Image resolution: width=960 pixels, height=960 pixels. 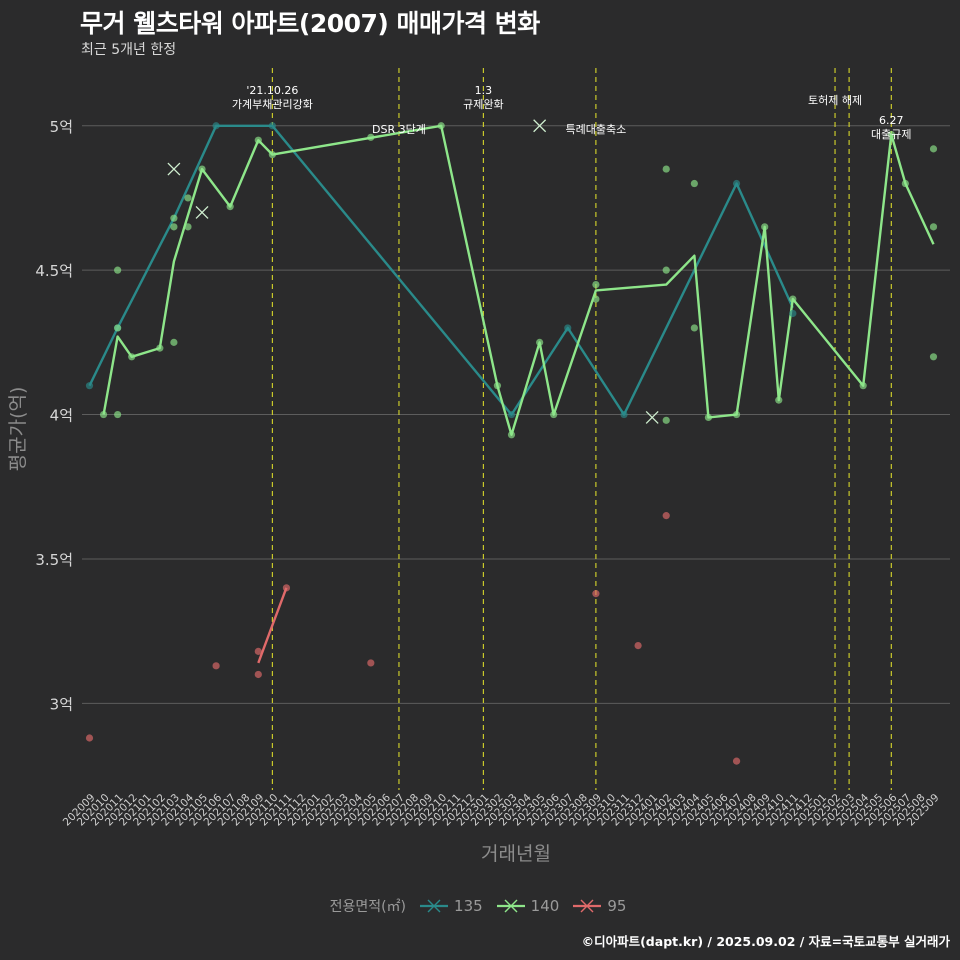 What do you see at coordinates (596, 129) in the screenshot?
I see `event-label: 특례대출축소` at bounding box center [596, 129].